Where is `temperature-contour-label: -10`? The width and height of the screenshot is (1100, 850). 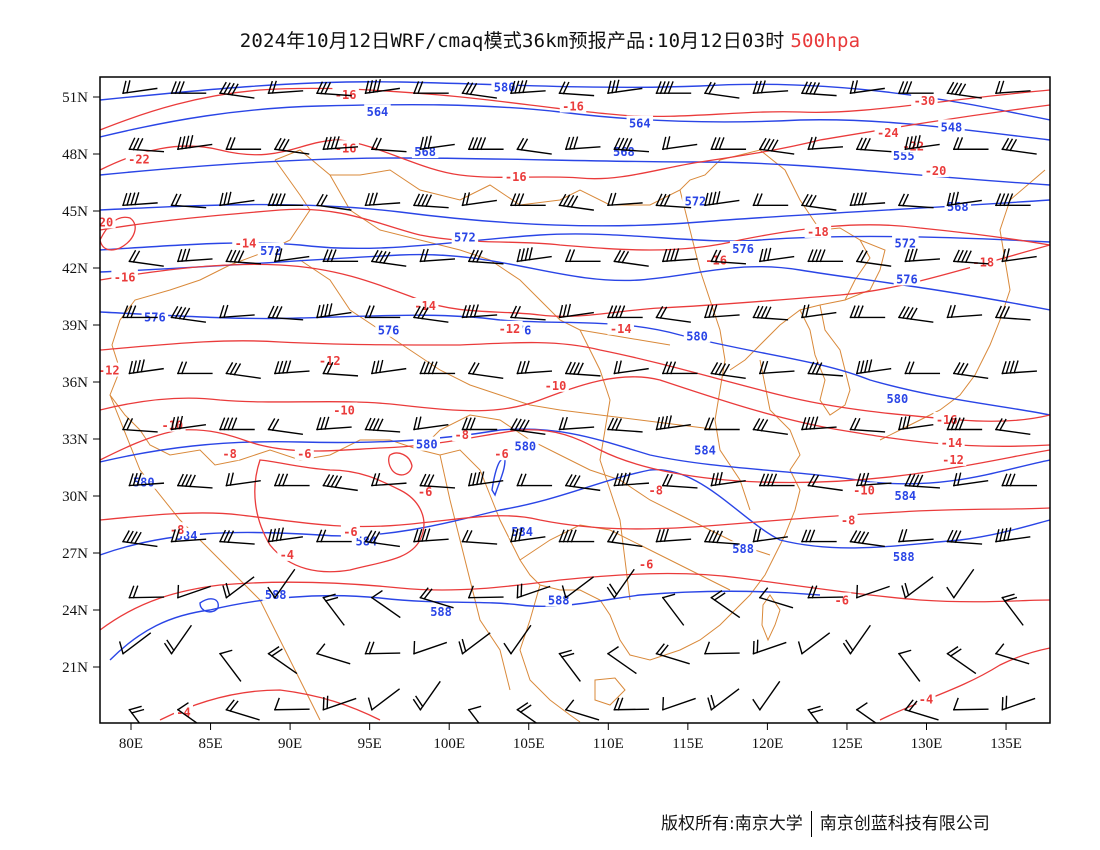 temperature-contour-label: -10 is located at coordinates (864, 490).